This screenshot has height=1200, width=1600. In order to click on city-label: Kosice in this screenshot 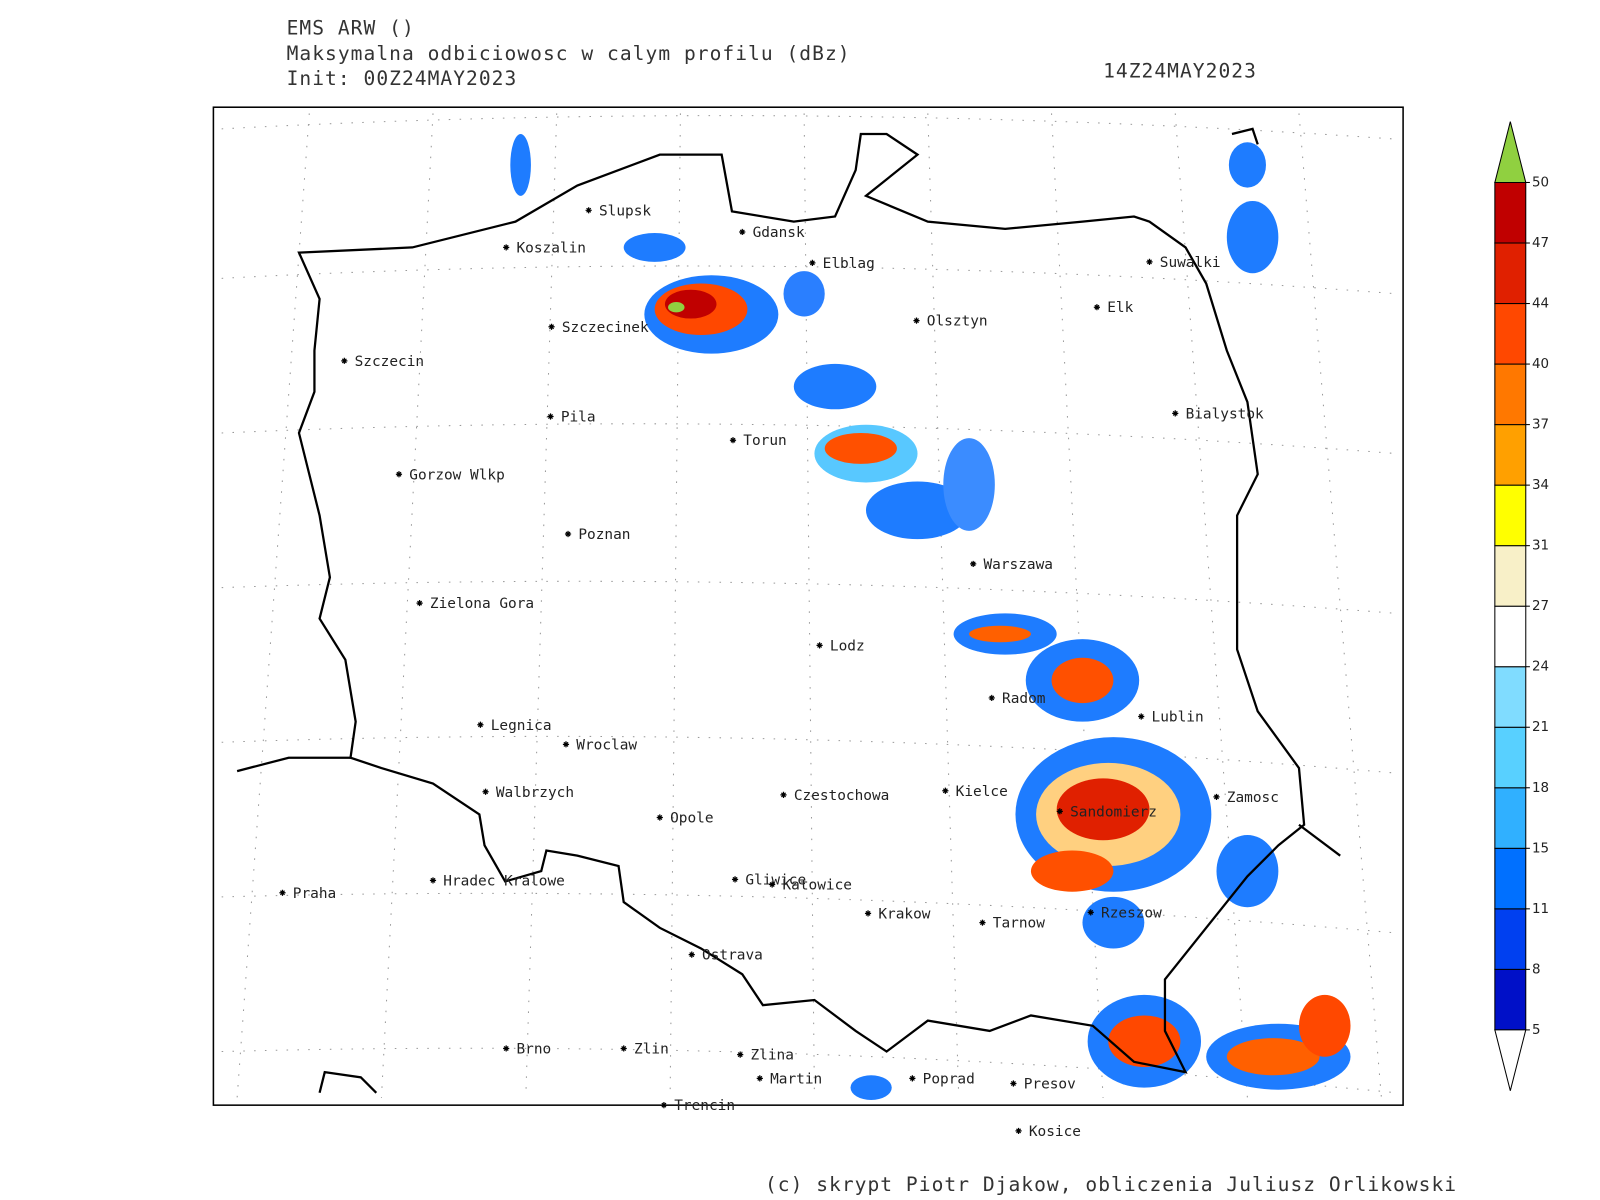, I will do `click(1055, 1132)`.